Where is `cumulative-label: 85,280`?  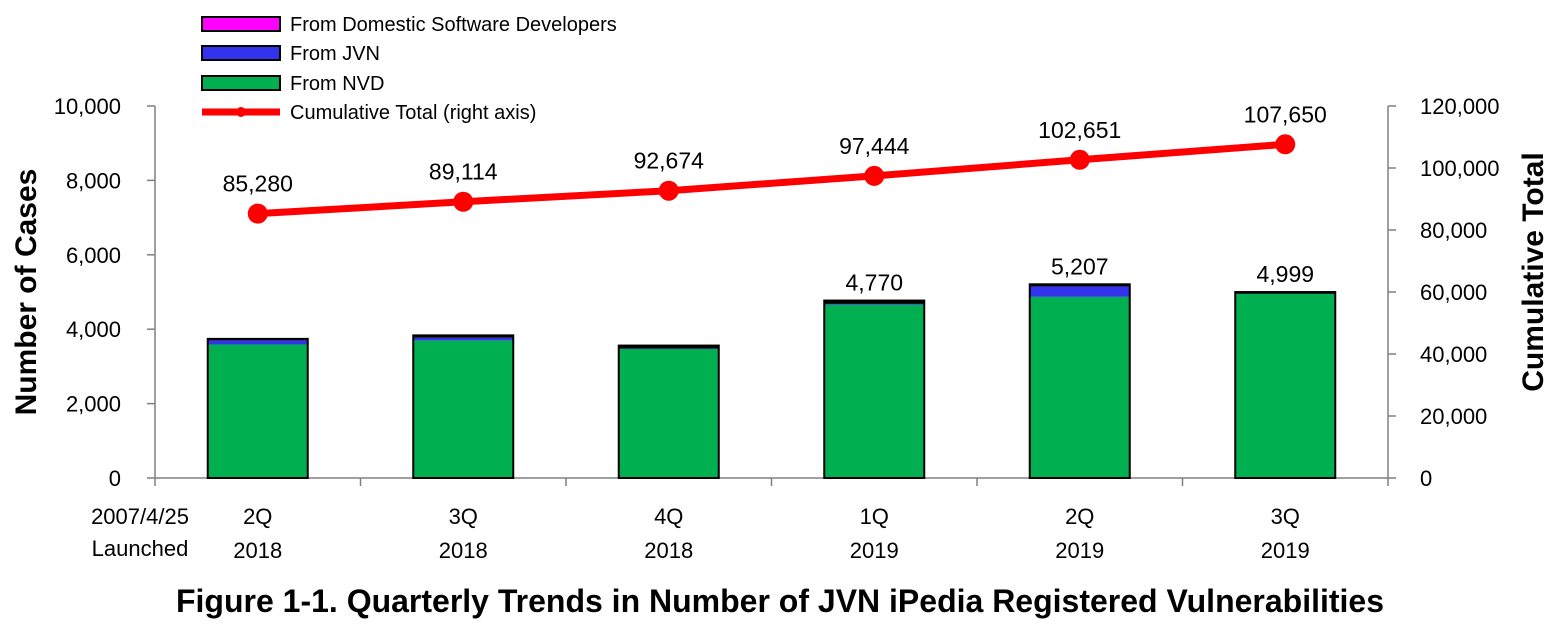
cumulative-label: 85,280 is located at coordinates (258, 184).